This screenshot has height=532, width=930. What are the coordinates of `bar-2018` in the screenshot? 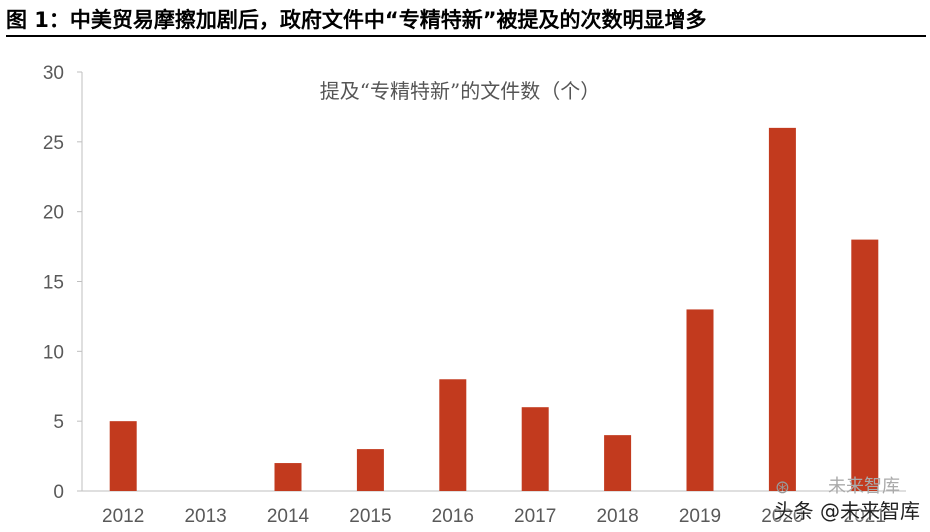 It's located at (618, 463).